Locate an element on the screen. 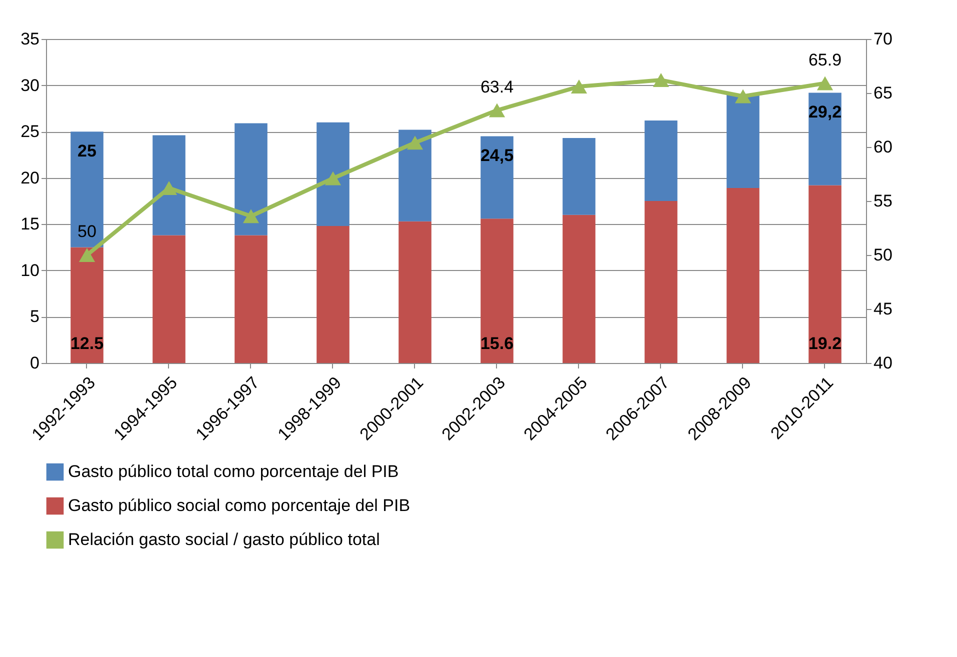 The width and height of the screenshot is (957, 657). legend-label: Relación gasto social / gasto público total is located at coordinates (224, 539).